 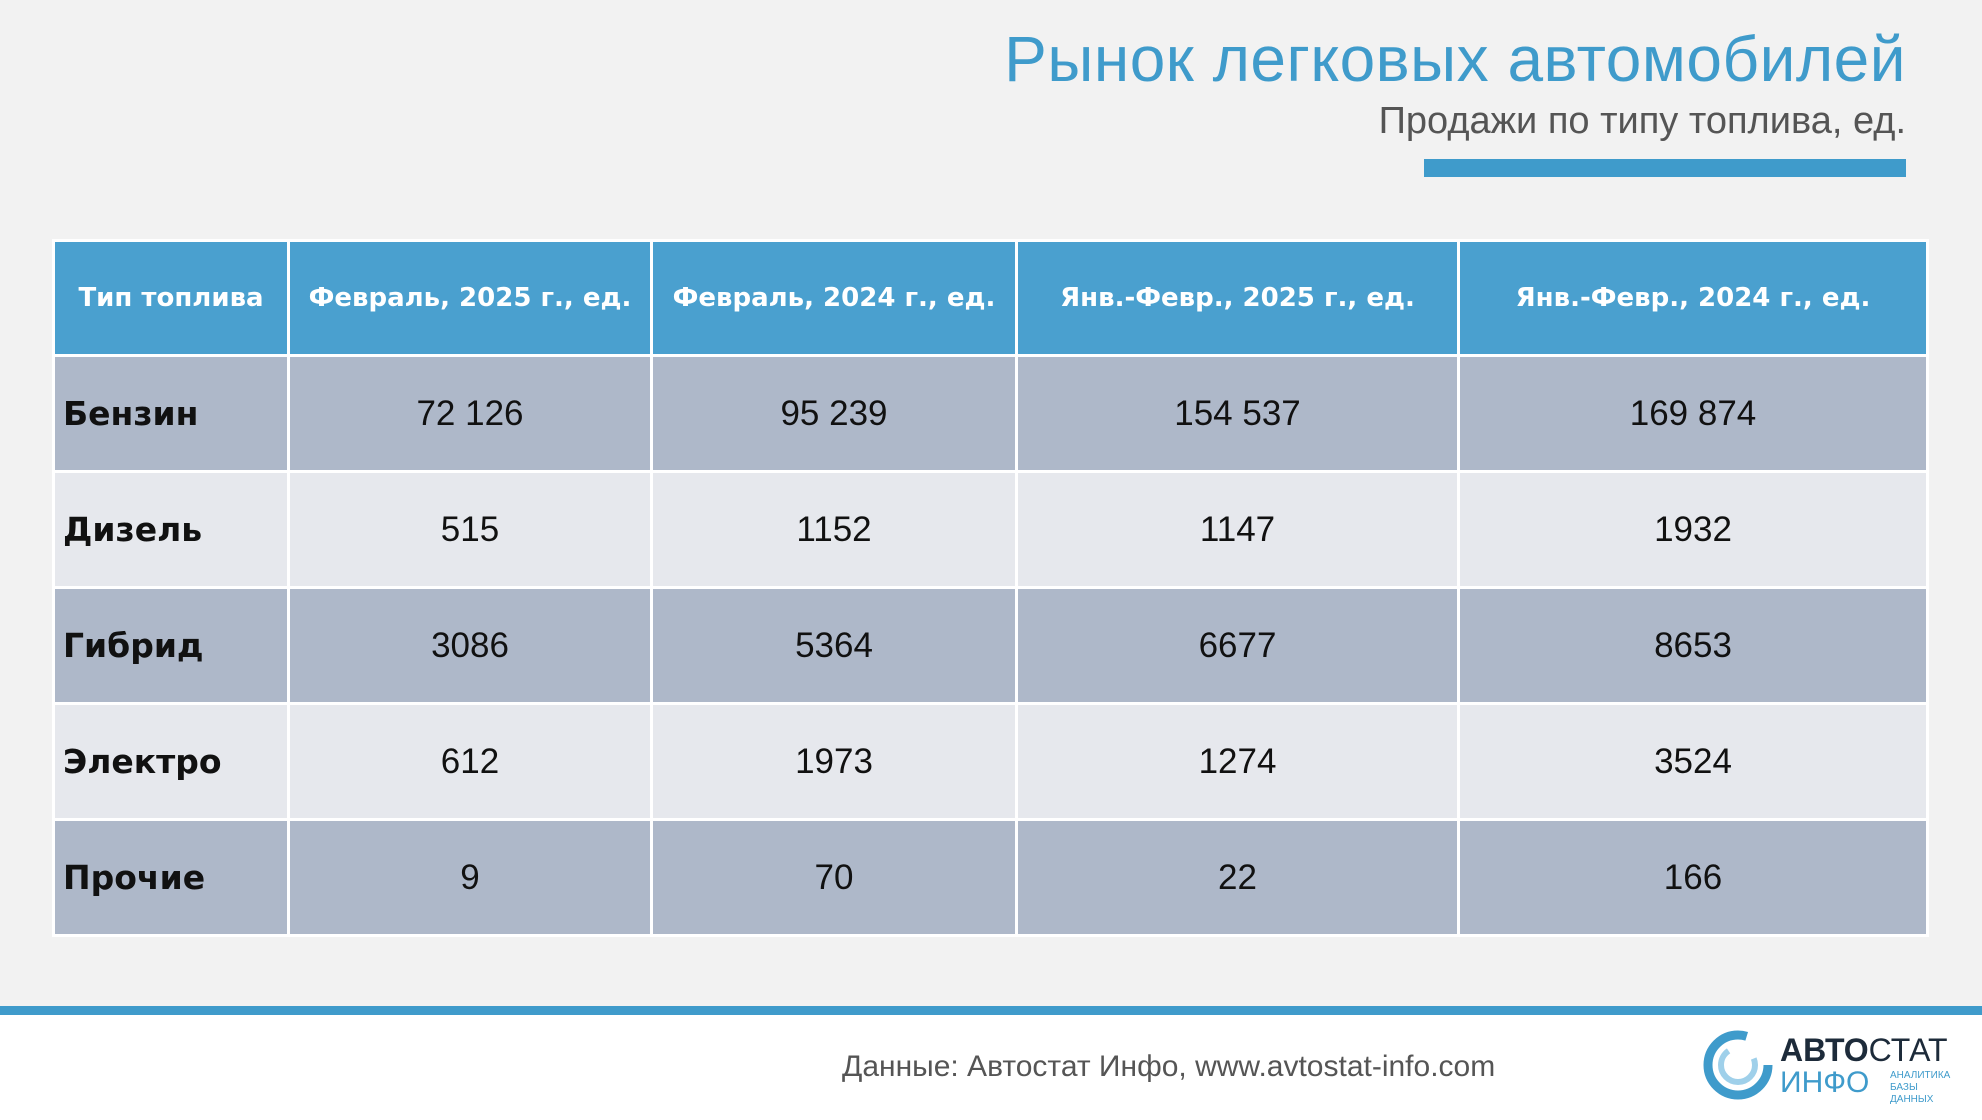 What do you see at coordinates (834, 529) in the screenshot?
I see `cell: 1152` at bounding box center [834, 529].